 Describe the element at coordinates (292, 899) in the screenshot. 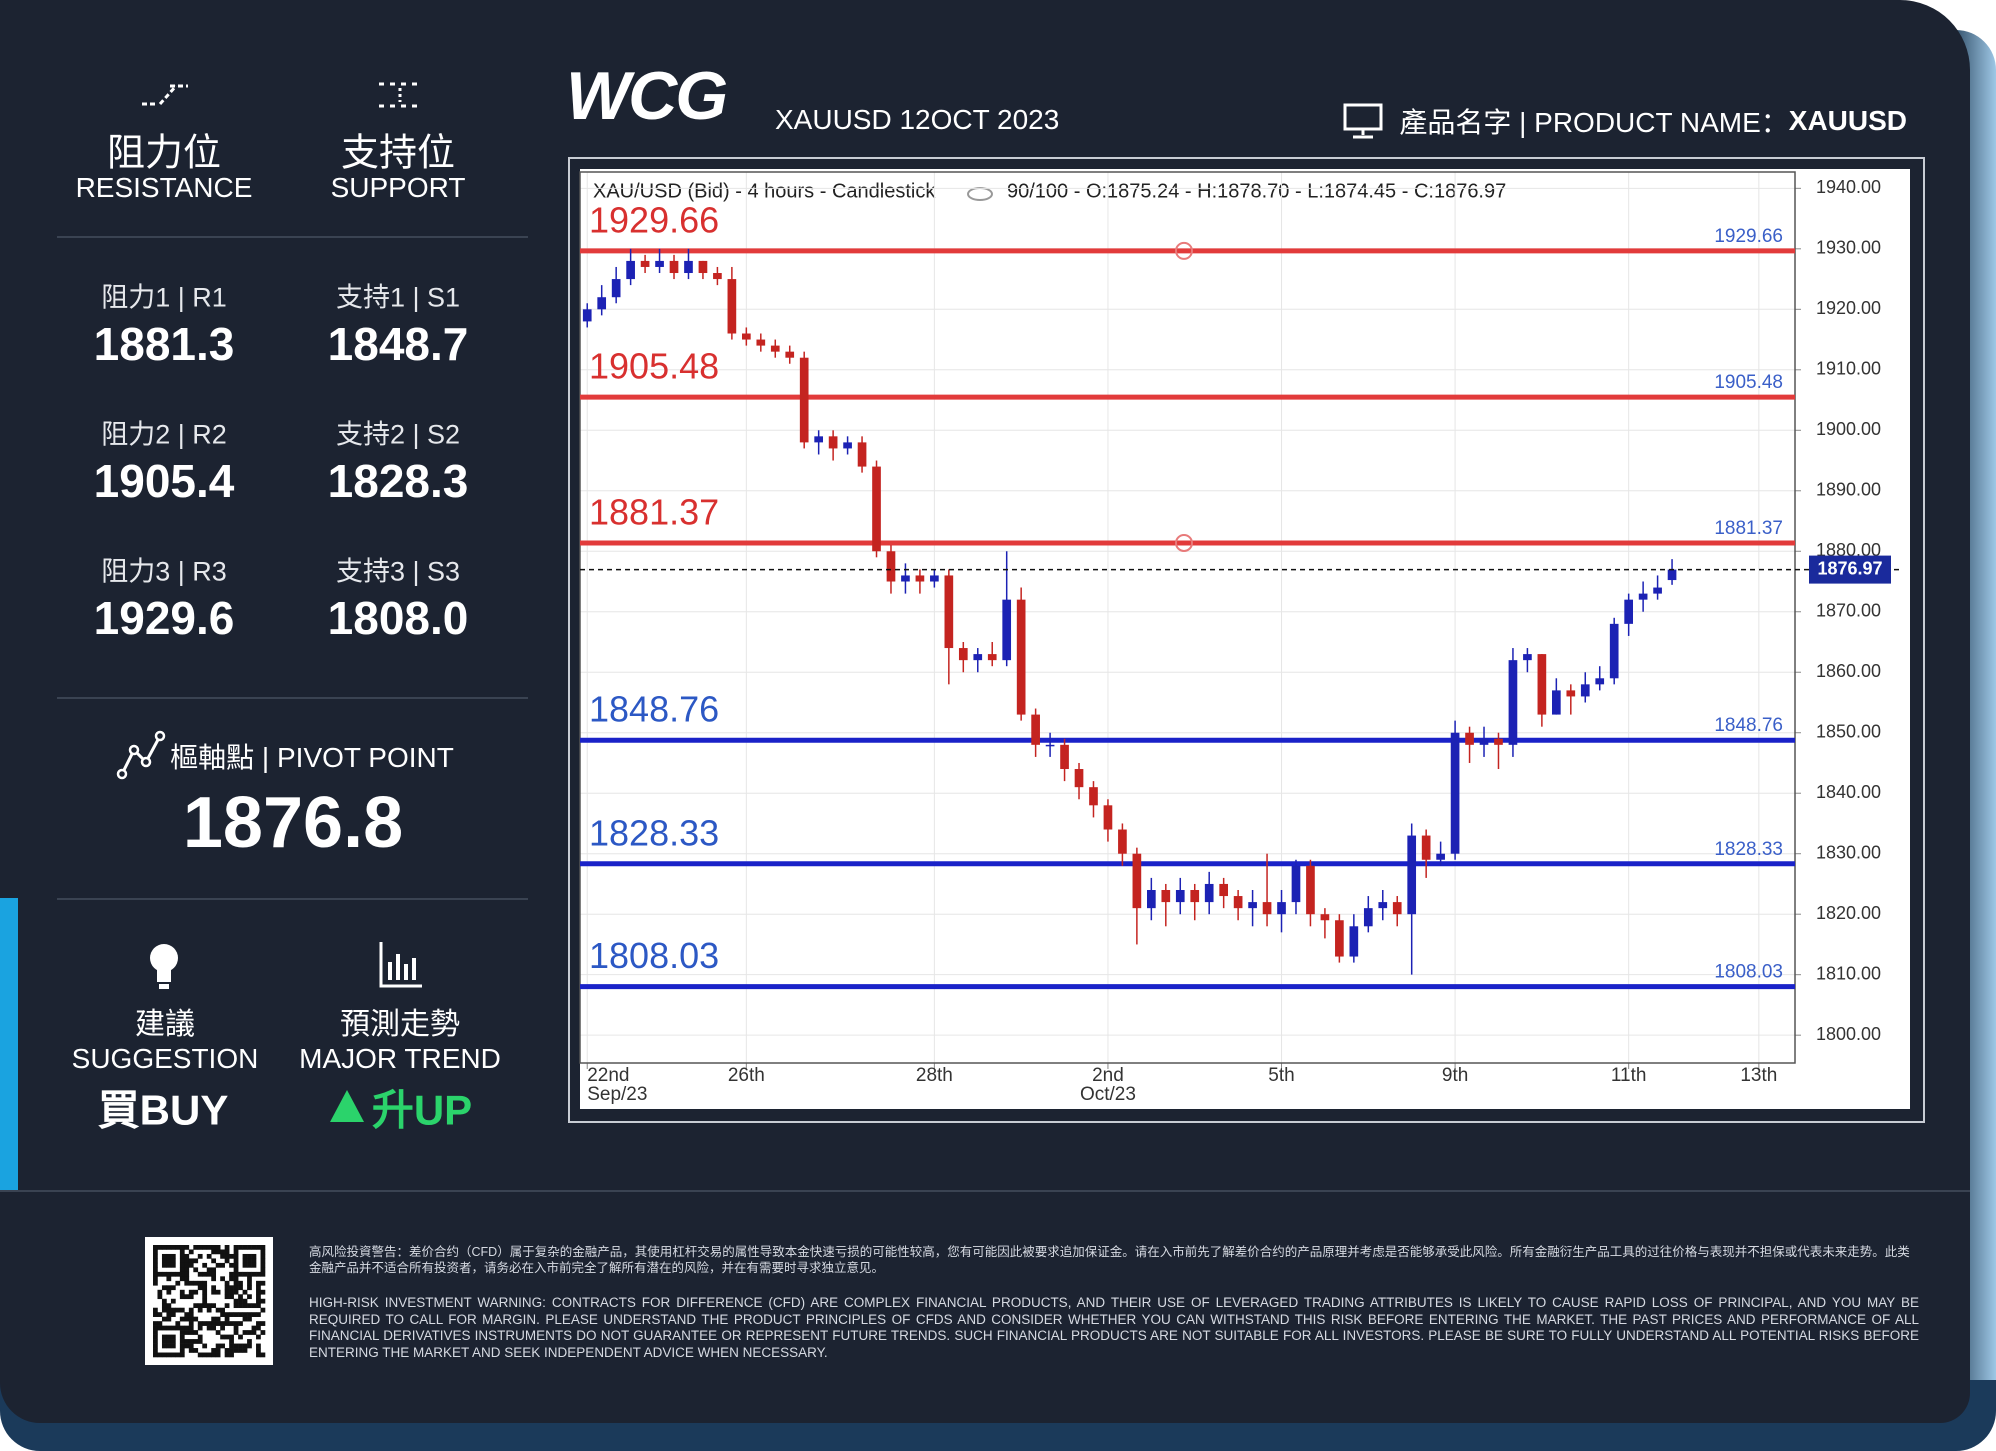

I see `separator` at that location.